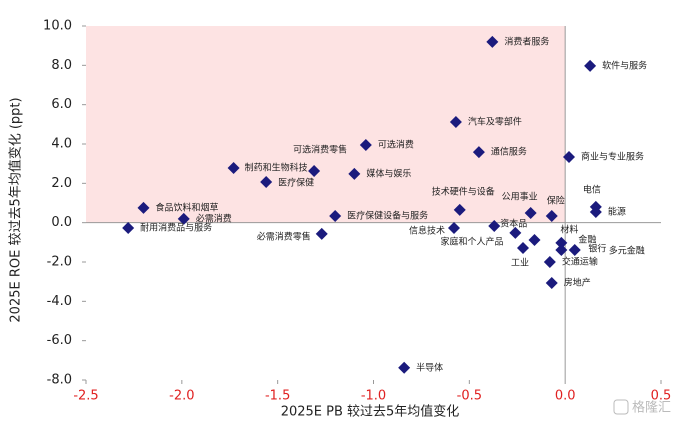 The height and width of the screenshot is (427, 690). Describe the element at coordinates (577, 283) in the screenshot. I see `point-label: 房地产` at that location.